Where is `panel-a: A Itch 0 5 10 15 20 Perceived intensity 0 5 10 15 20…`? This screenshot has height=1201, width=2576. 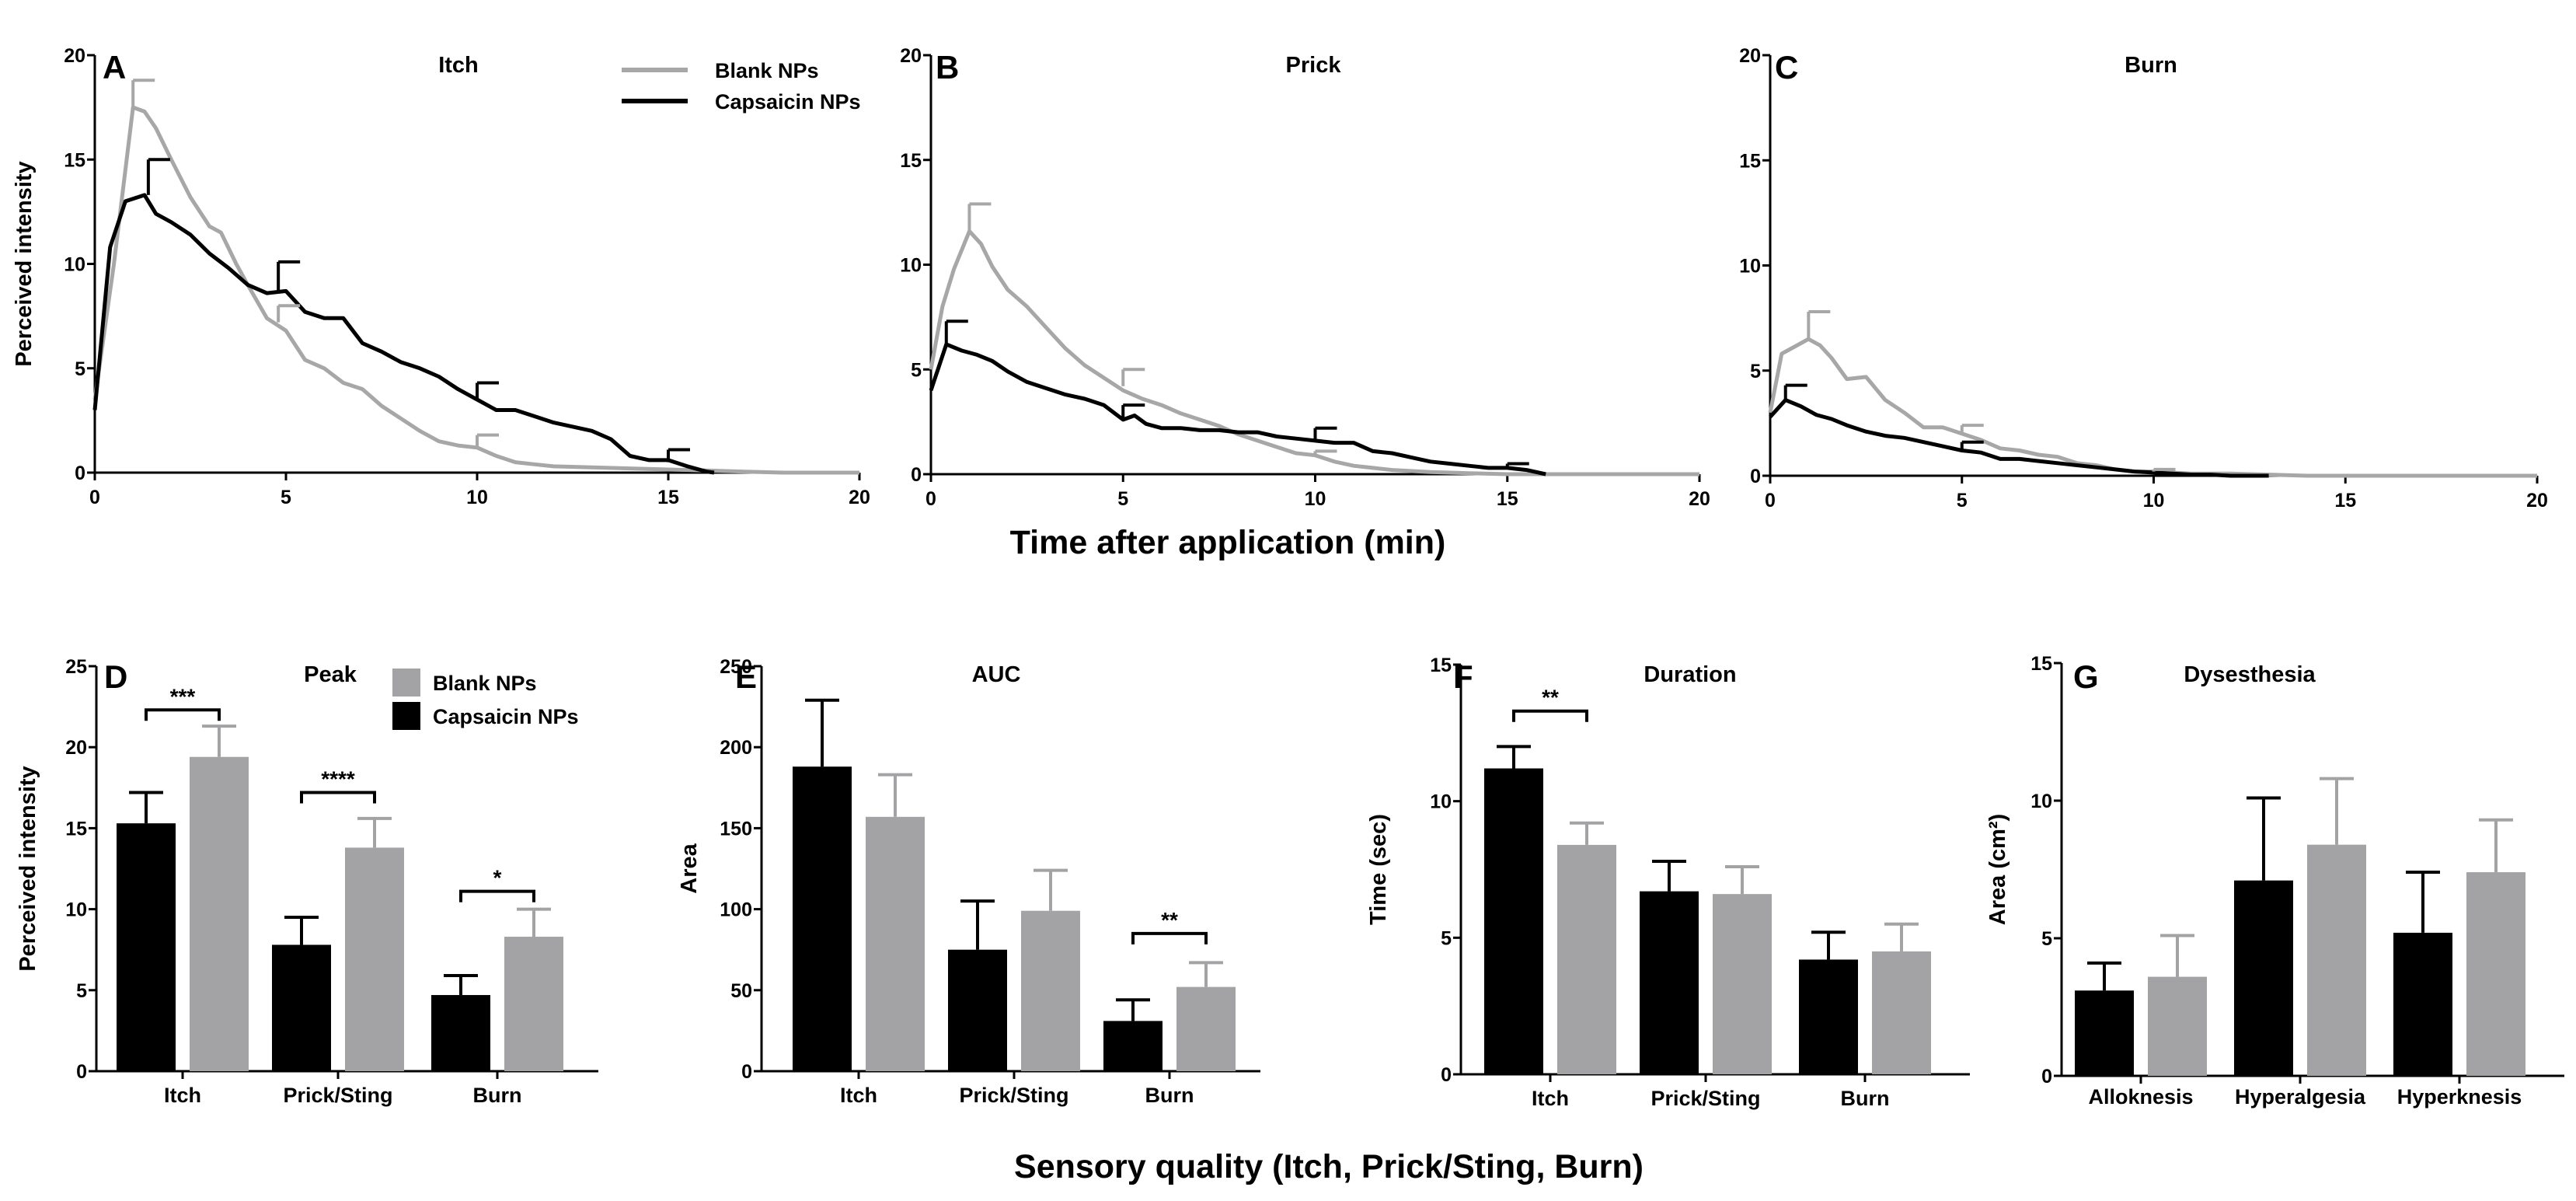 panel-a: A Itch 0 5 10 15 20 Perceived intensity 0 5 10 15 20… is located at coordinates (441, 276).